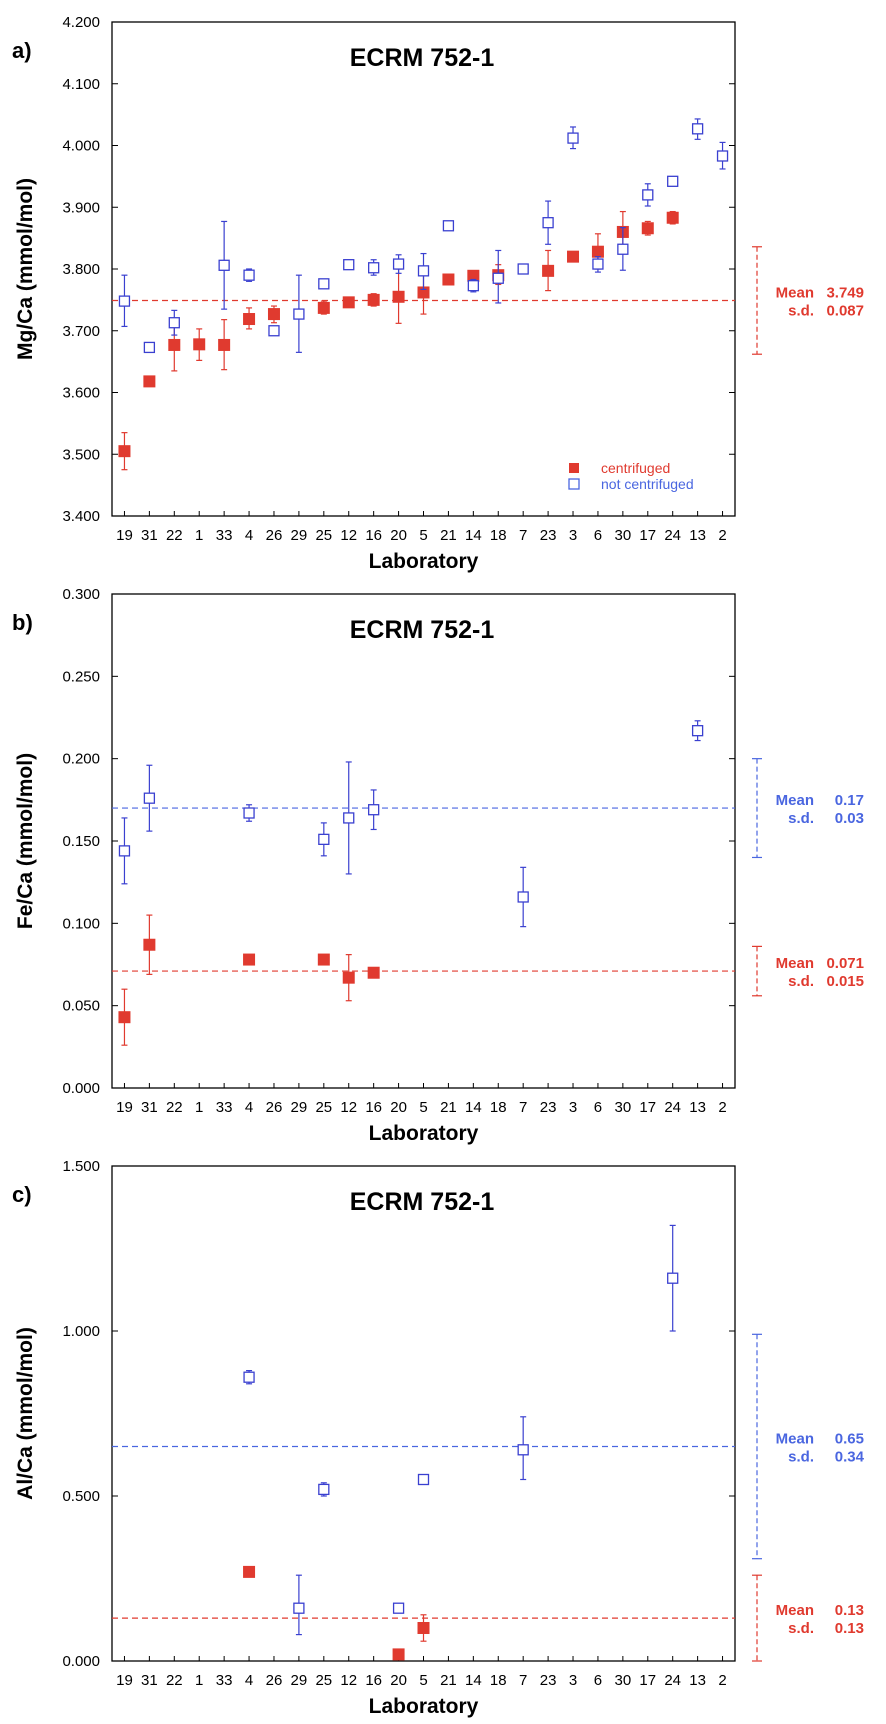 The image size is (886, 1724). I want to click on y-tick-label: 0.300, so click(81, 594).